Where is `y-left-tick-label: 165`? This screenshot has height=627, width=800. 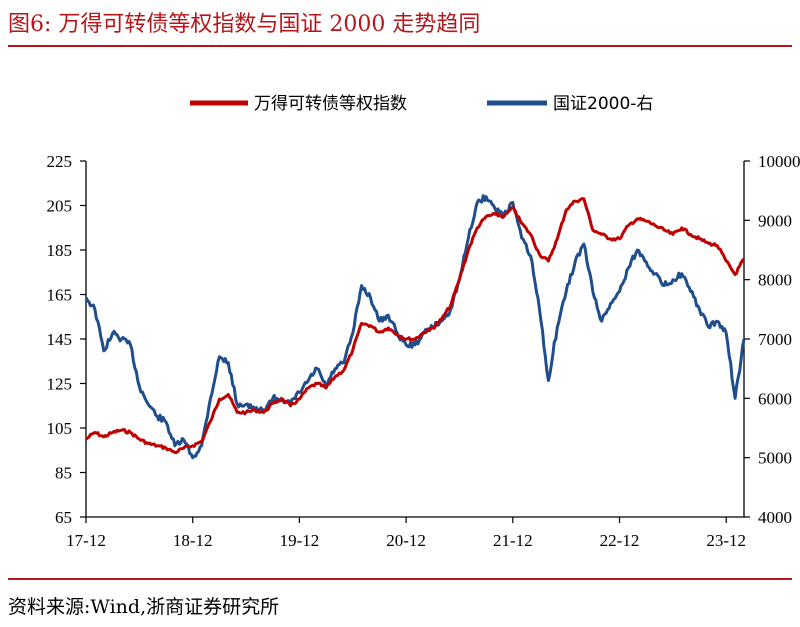
y-left-tick-label: 165 is located at coordinates (60, 295).